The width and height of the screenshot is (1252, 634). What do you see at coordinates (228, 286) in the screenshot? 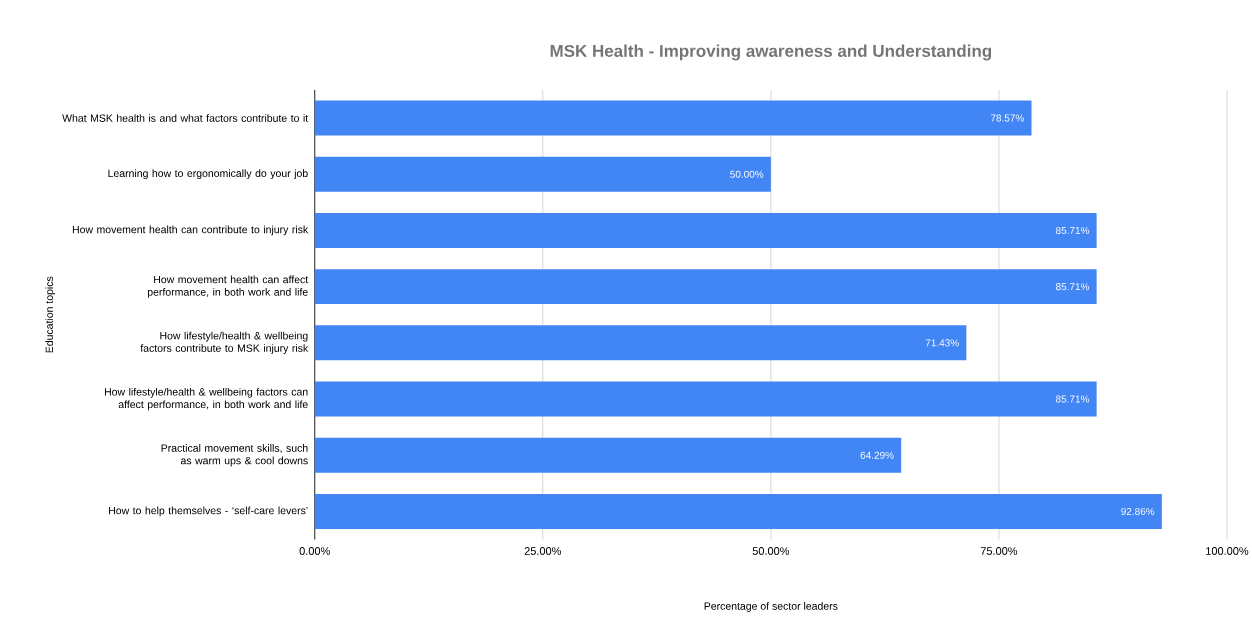
I see `y-tick-label: How movement health can affect performance, in both work and life` at bounding box center [228, 286].